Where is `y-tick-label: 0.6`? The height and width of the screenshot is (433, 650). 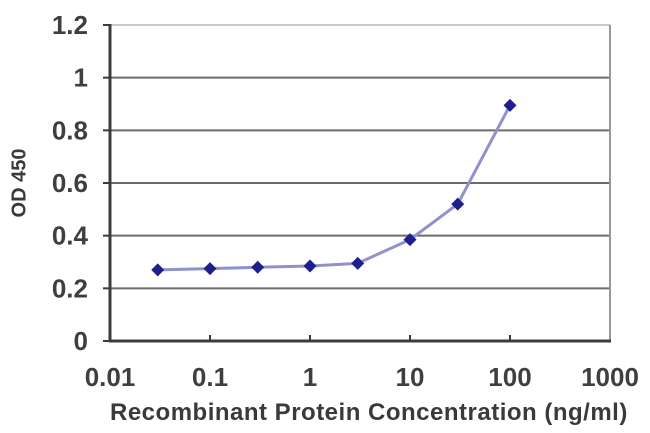 y-tick-label: 0.6 is located at coordinates (70, 183).